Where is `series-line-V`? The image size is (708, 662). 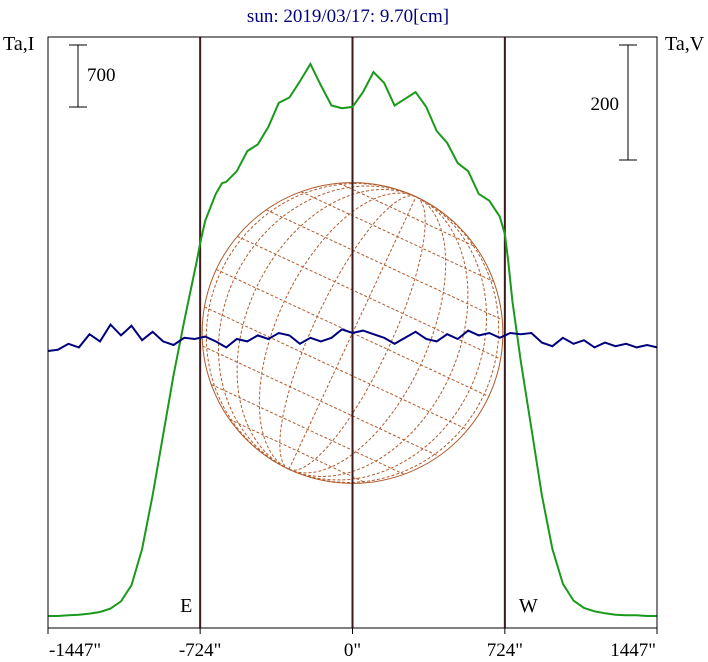 series-line-V is located at coordinates (352, 337).